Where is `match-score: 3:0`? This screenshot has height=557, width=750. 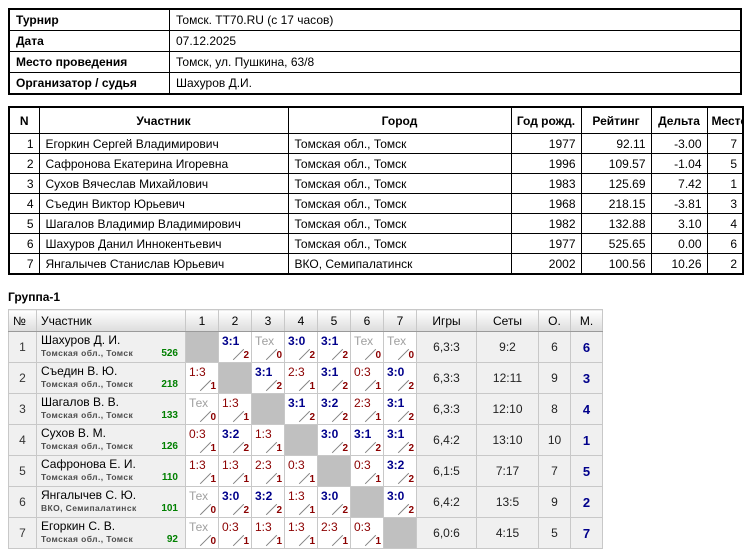 match-score: 3:0 is located at coordinates (231, 496).